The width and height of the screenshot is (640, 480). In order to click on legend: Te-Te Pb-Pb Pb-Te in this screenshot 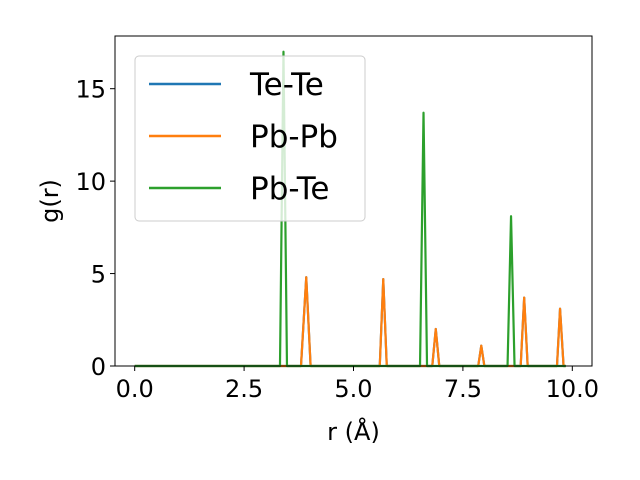, I will do `click(250, 138)`.